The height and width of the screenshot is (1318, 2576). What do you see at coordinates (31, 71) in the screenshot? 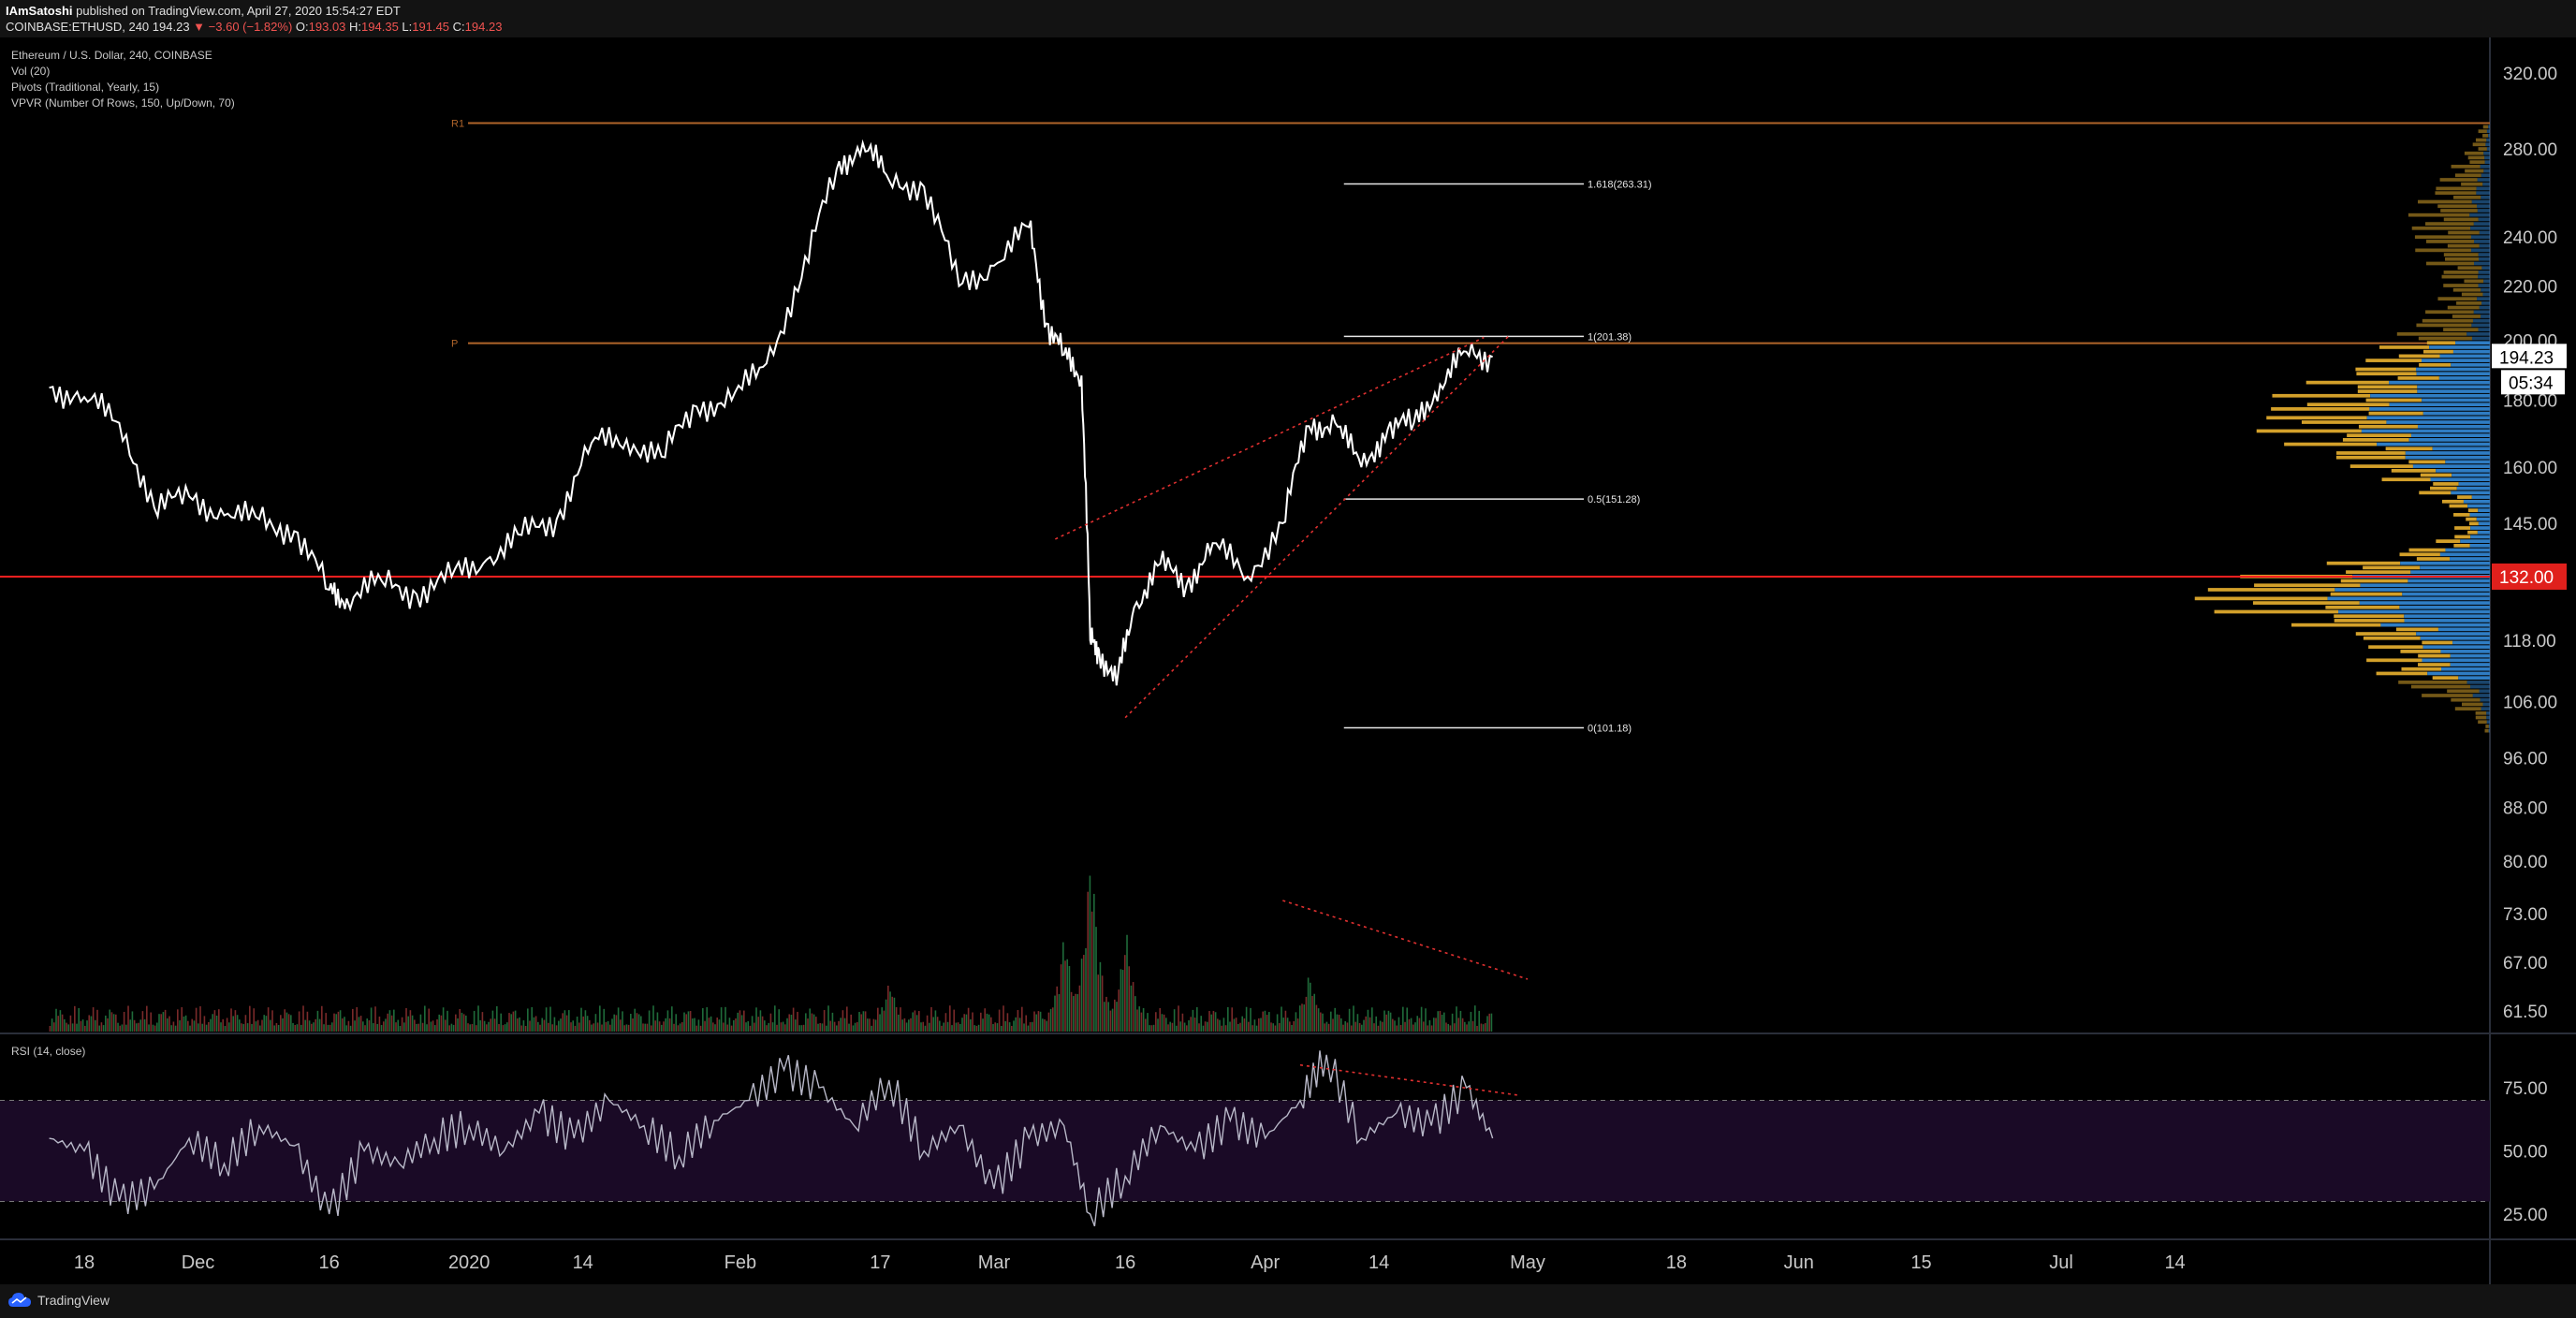
I see `legend-vol: Vol (20)` at bounding box center [31, 71].